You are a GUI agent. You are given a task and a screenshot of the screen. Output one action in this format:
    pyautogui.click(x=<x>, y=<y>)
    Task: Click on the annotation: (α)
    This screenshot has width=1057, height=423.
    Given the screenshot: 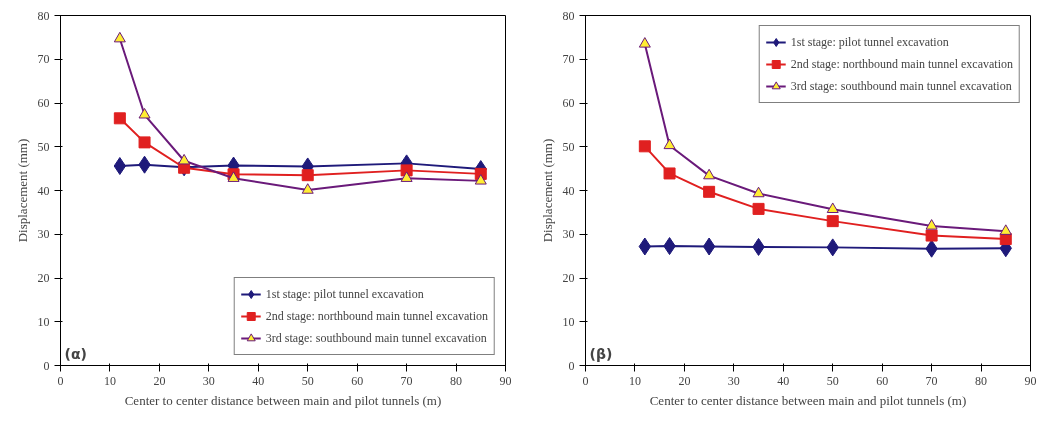 What is the action you would take?
    pyautogui.click(x=75, y=353)
    